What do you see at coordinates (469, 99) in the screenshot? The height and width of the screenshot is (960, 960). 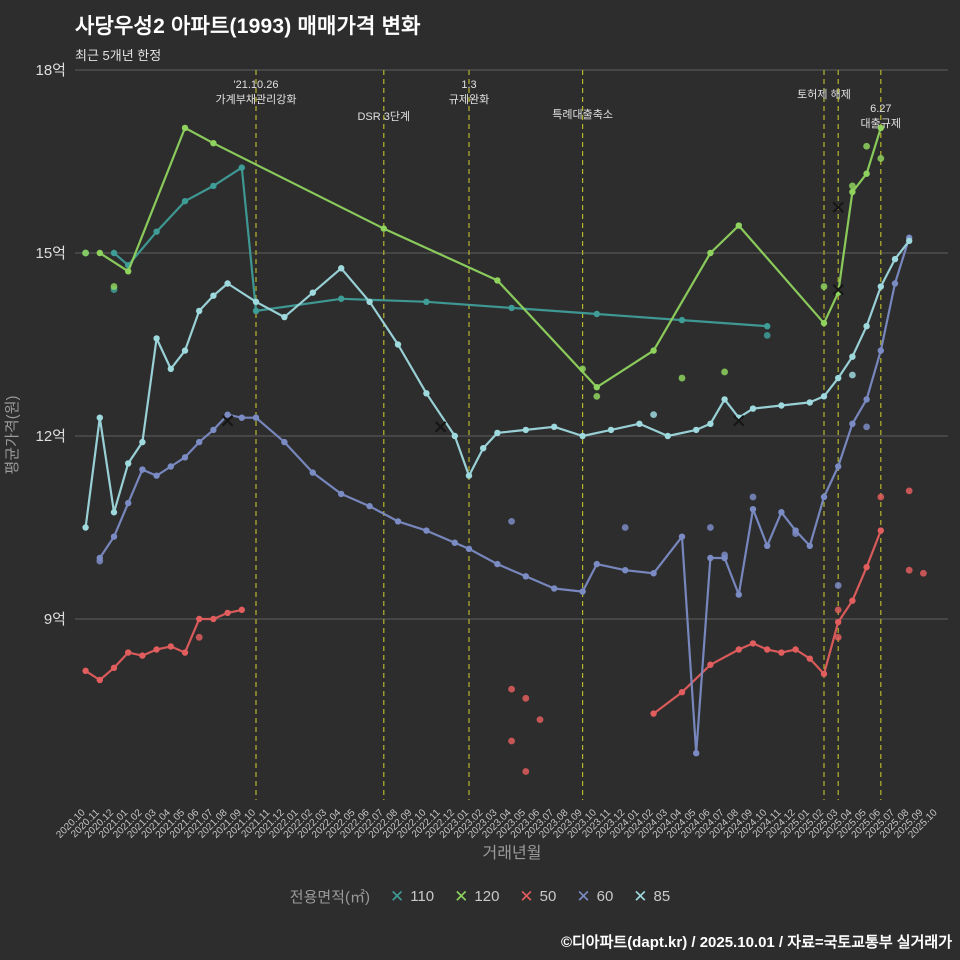 I see `event-label-2023.01-1: 규제완화` at bounding box center [469, 99].